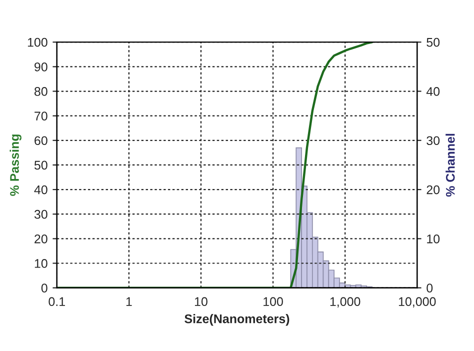 The image size is (474, 351). Describe the element at coordinates (41, 67) in the screenshot. I see `y-tick-label: 90` at that location.